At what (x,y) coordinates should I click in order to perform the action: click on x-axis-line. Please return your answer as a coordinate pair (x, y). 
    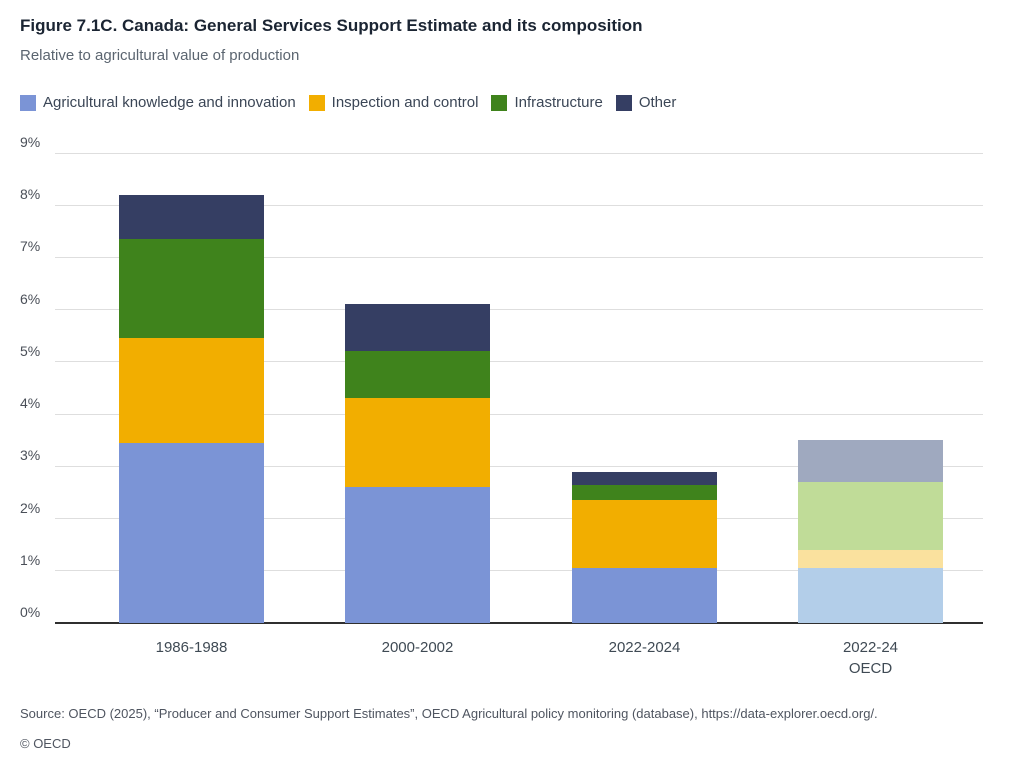
    Looking at the image, I should click on (519, 623).